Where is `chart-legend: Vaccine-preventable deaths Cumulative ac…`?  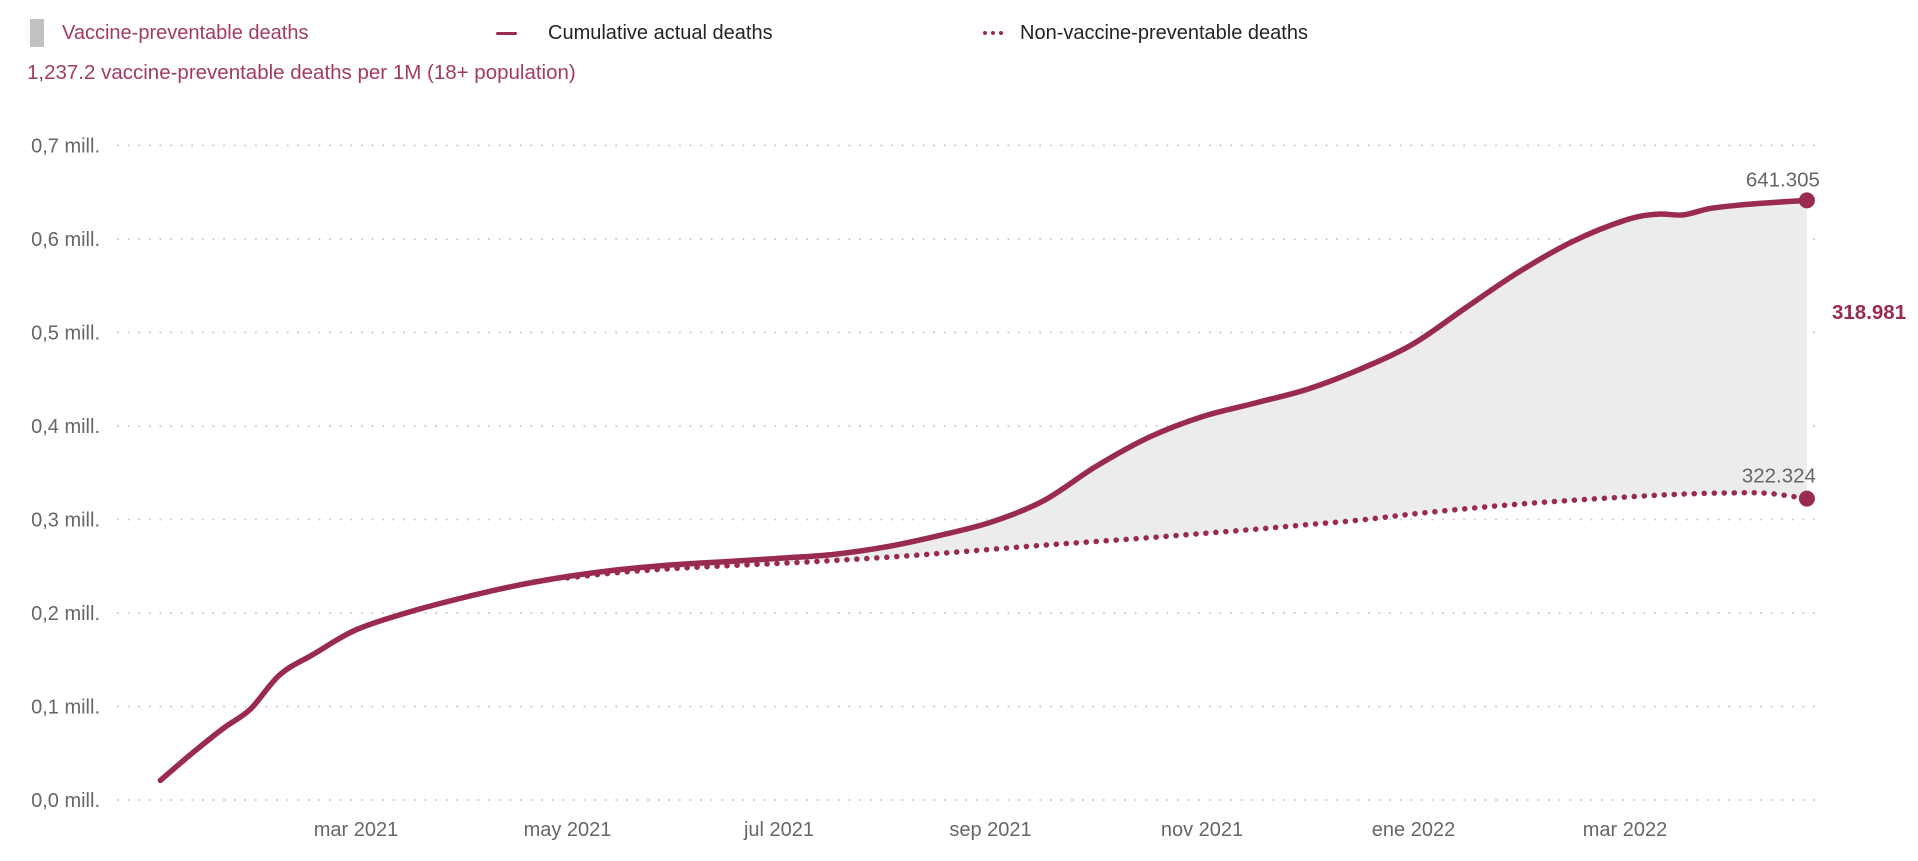 chart-legend: Vaccine-preventable deaths Cumulative ac… is located at coordinates (959, 33).